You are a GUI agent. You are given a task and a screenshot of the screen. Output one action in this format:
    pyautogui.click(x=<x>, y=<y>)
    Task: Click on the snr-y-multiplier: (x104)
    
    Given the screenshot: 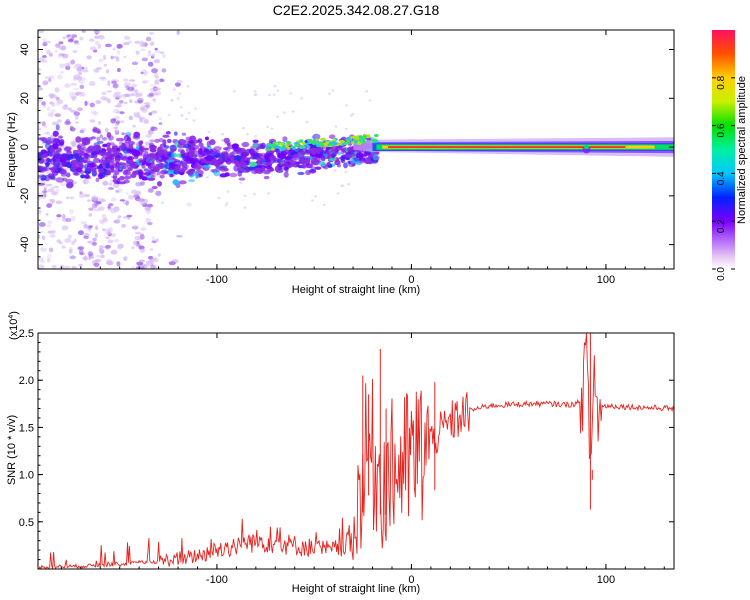 What is the action you would take?
    pyautogui.click(x=14, y=325)
    